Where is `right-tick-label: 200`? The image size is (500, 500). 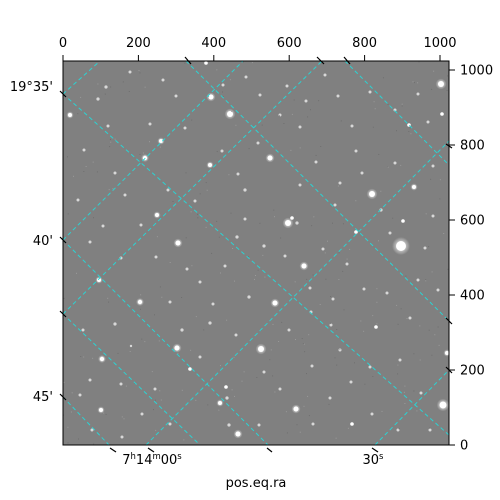 right-tick-label: 200 is located at coordinates (472, 371).